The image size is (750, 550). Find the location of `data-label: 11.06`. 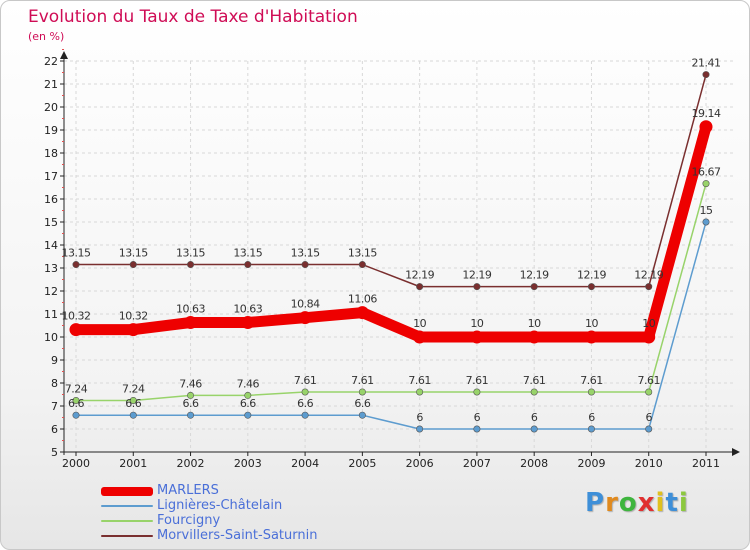

data-label: 11.06 is located at coordinates (362, 299).